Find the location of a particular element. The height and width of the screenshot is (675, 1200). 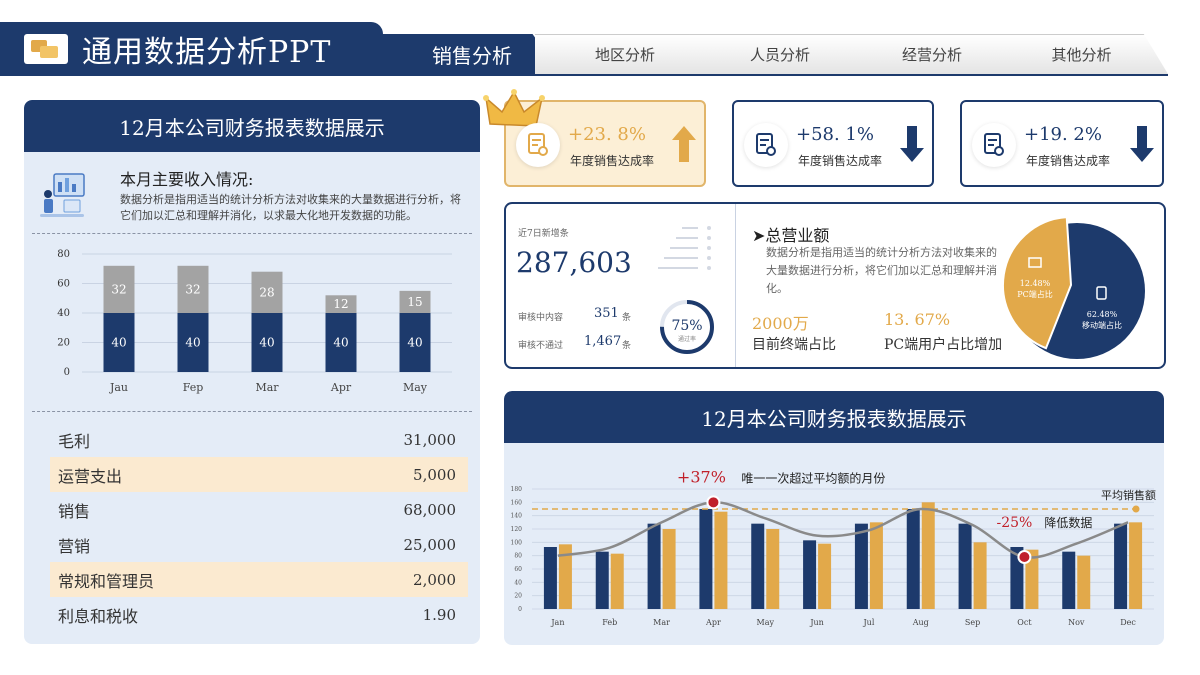

finance-row-value: 1.90 is located at coordinates (439, 614).